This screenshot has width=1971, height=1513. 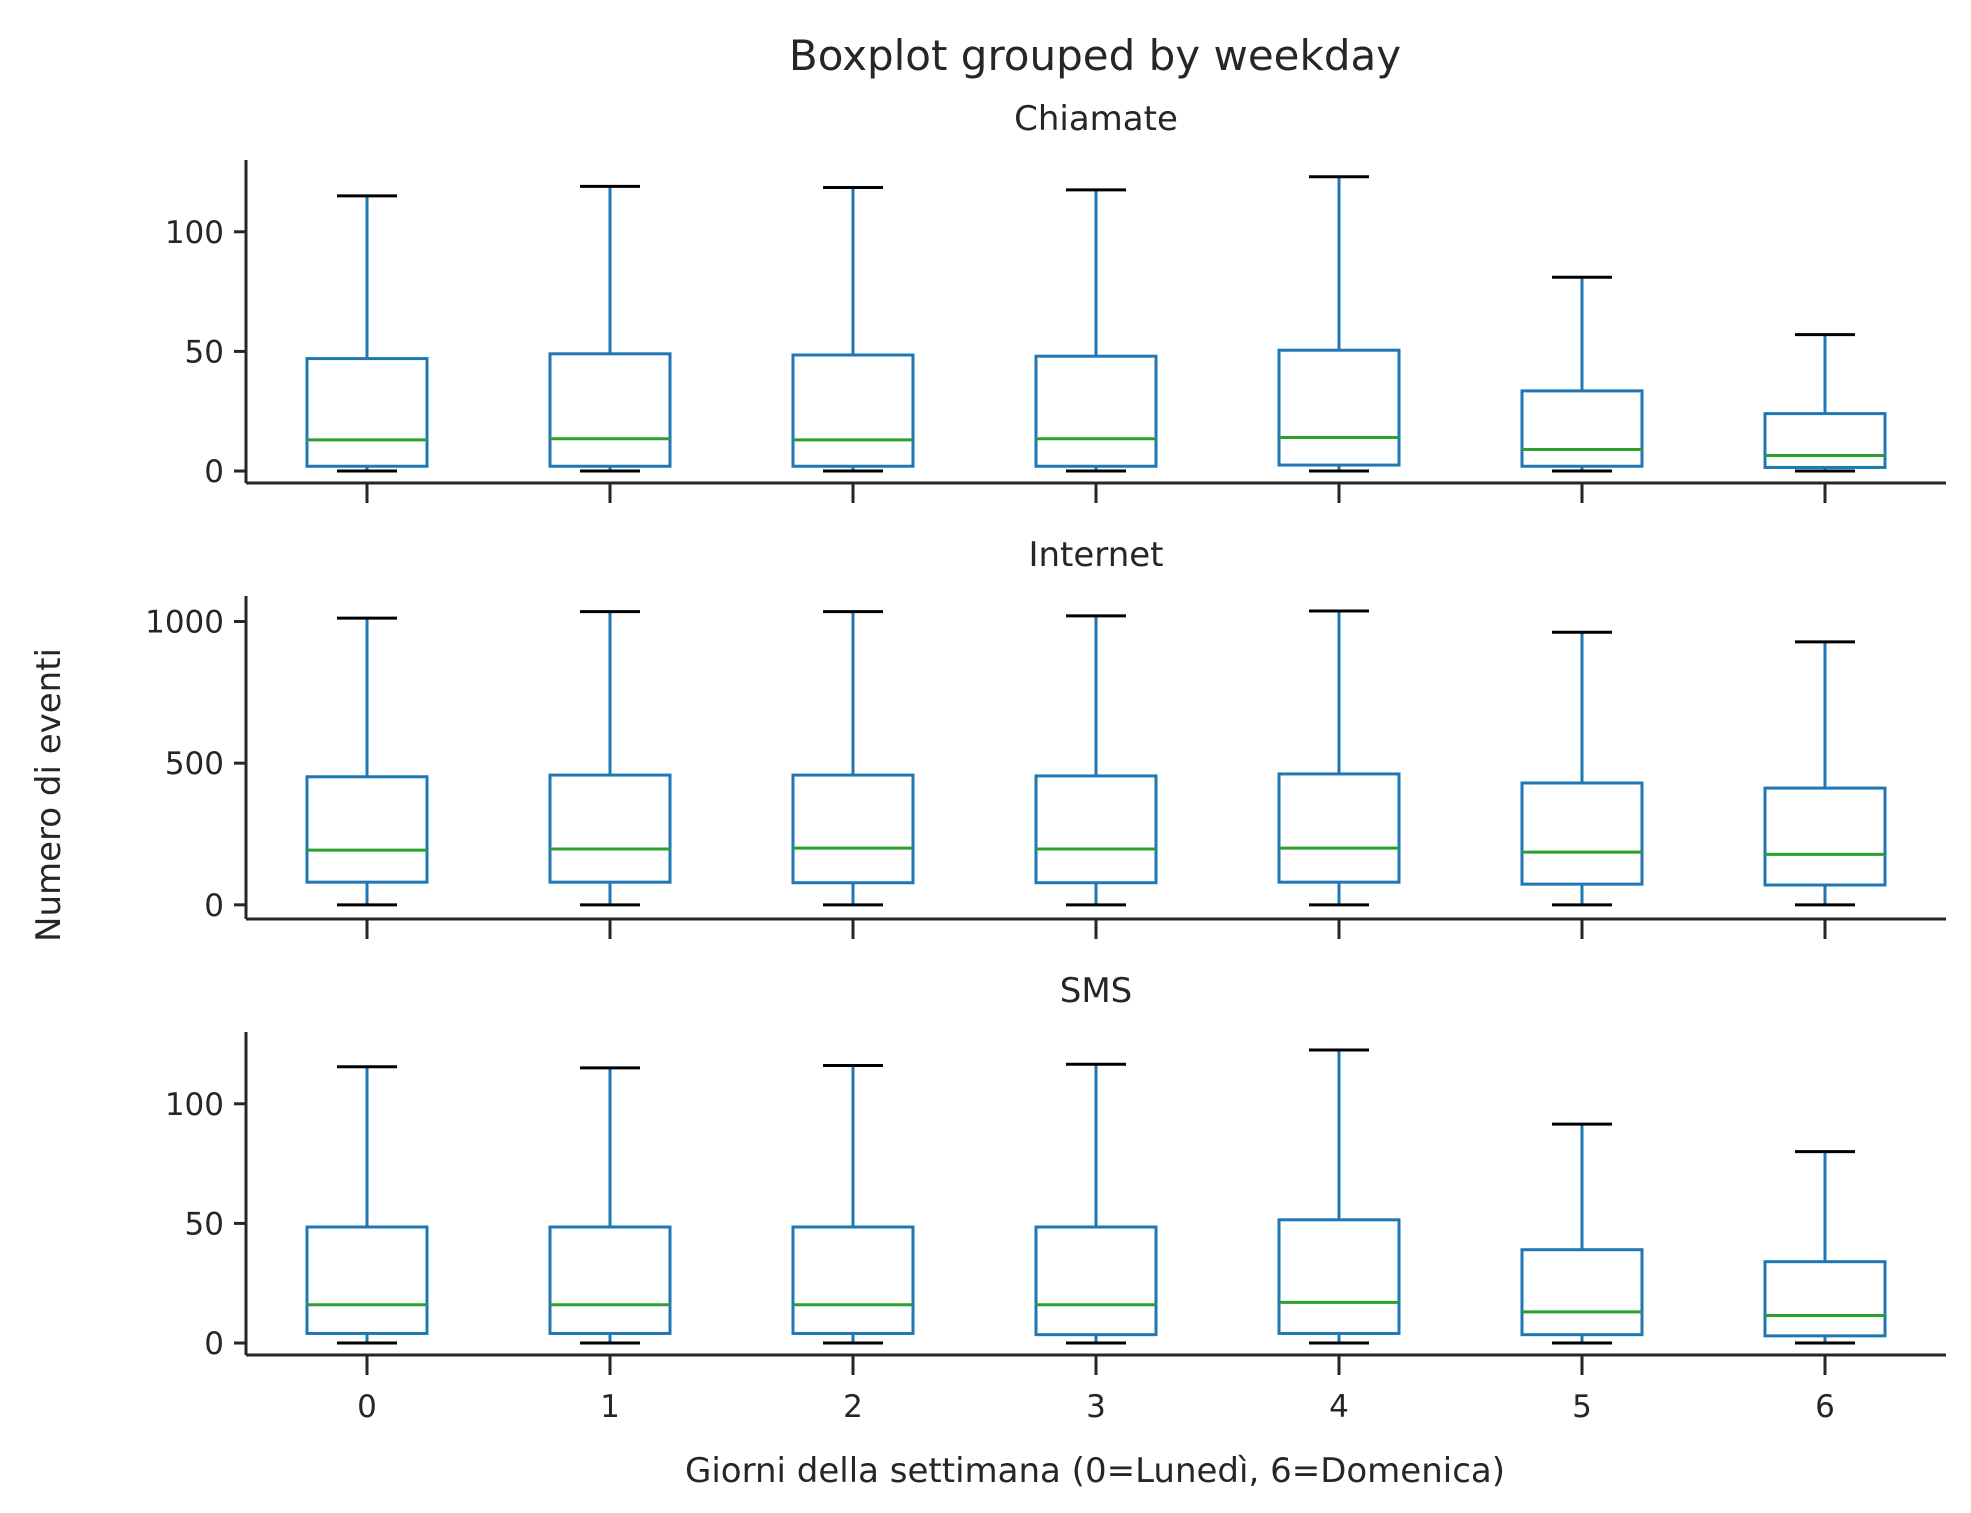 I want to click on x-tick-label: 5, so click(x=1582, y=1407).